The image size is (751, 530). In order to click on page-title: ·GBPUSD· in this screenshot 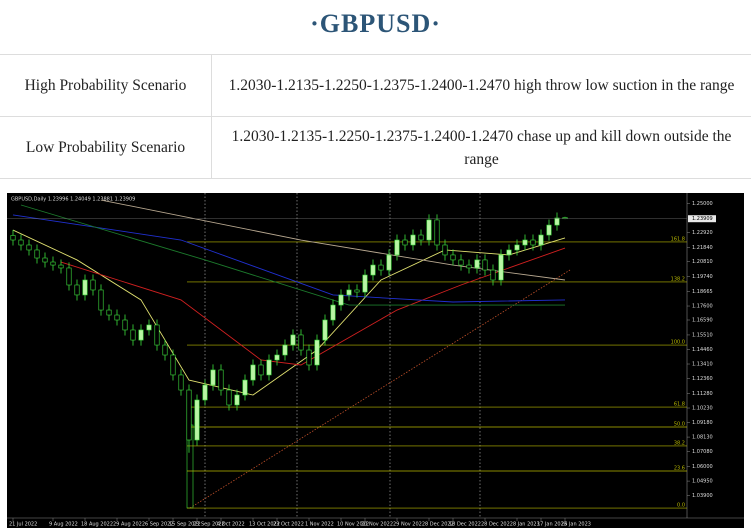, I will do `click(375, 23)`.